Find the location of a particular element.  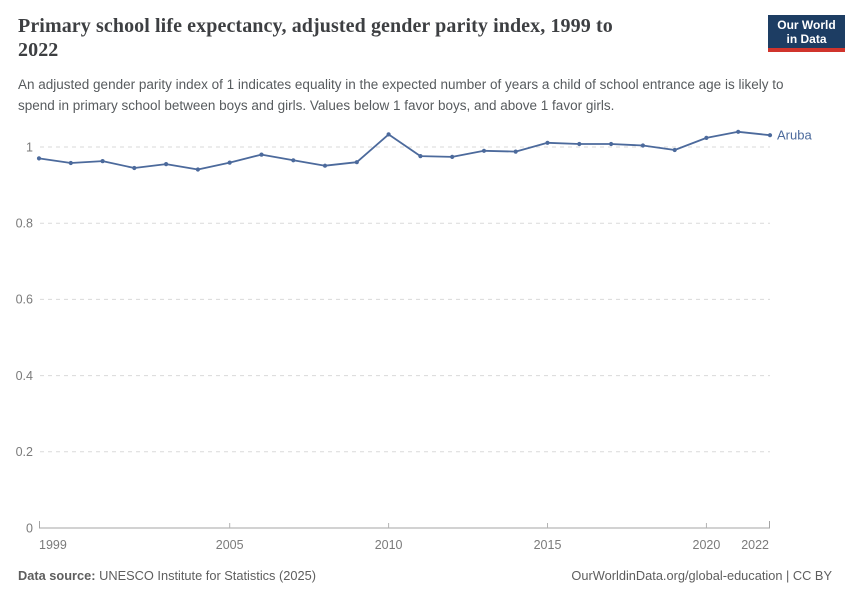

x-tick-label: 2020 is located at coordinates (707, 545).